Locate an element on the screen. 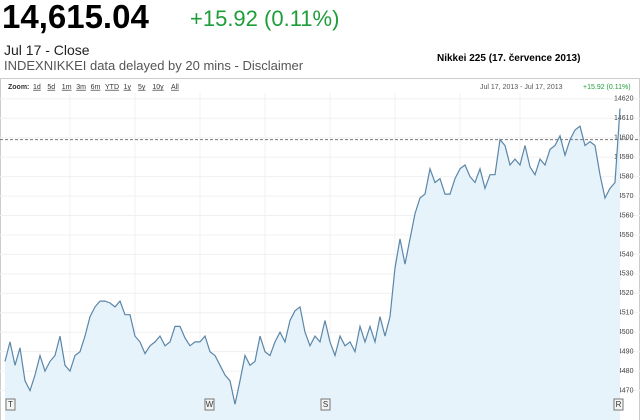 The height and width of the screenshot is (420, 640). y-tick-label: 14510 is located at coordinates (624, 313).